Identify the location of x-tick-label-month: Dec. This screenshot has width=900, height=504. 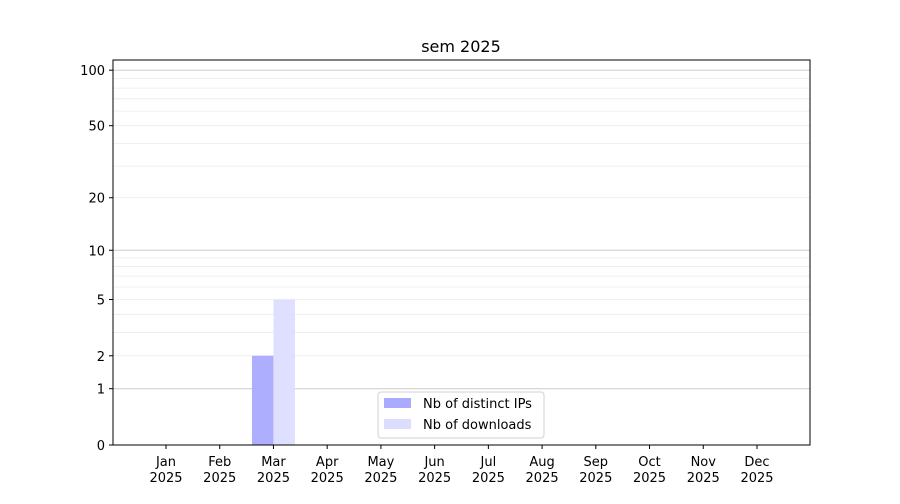
(756, 462).